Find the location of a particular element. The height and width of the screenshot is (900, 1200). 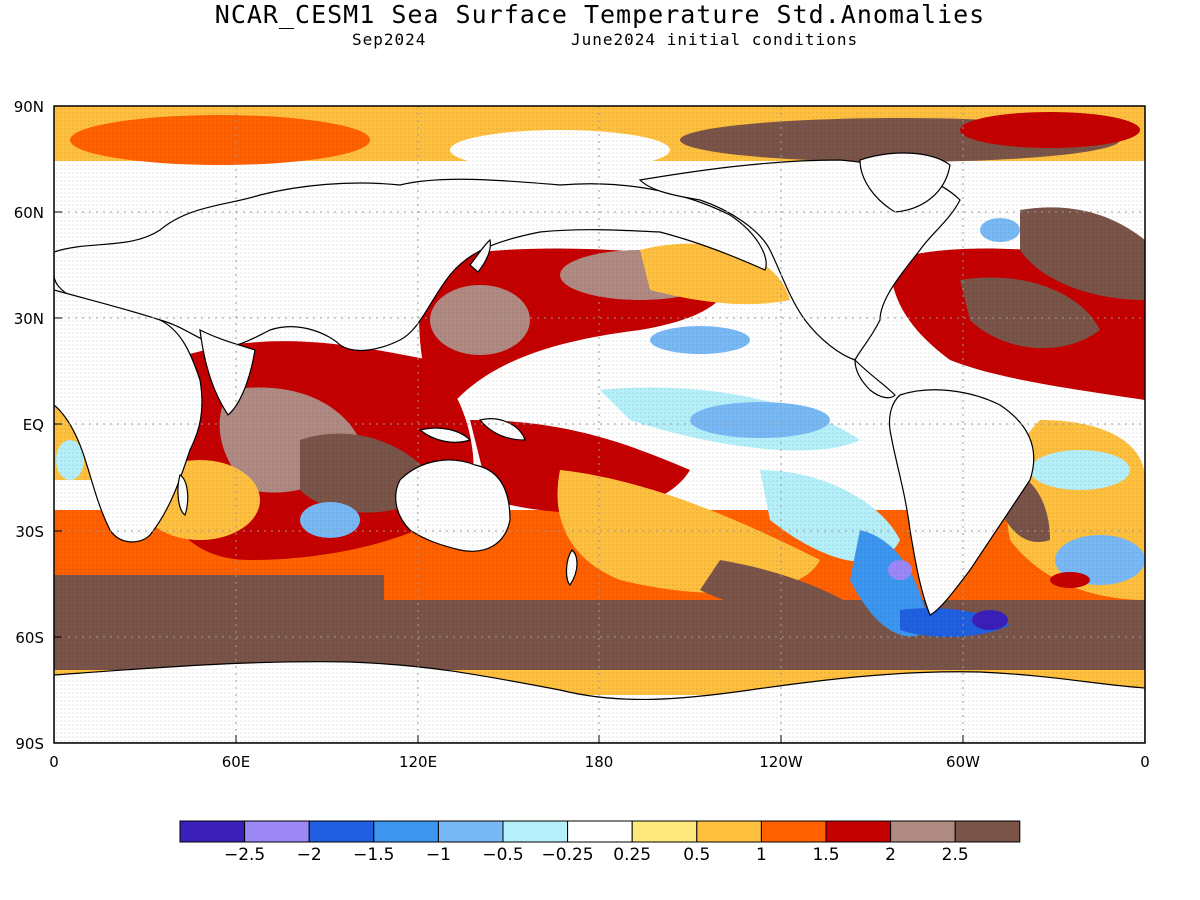

lon-label-0-west: 0 is located at coordinates (54, 762).